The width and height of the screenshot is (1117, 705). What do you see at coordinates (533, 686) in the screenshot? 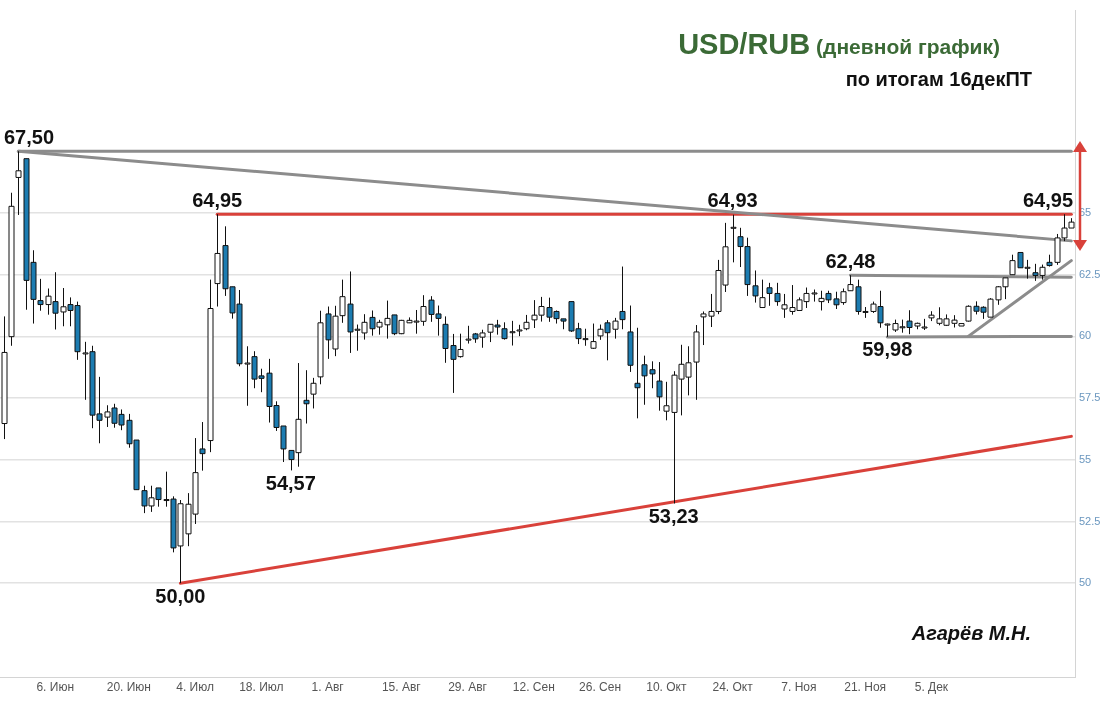
I see `x-tick-label: 12. Сен` at bounding box center [533, 686].